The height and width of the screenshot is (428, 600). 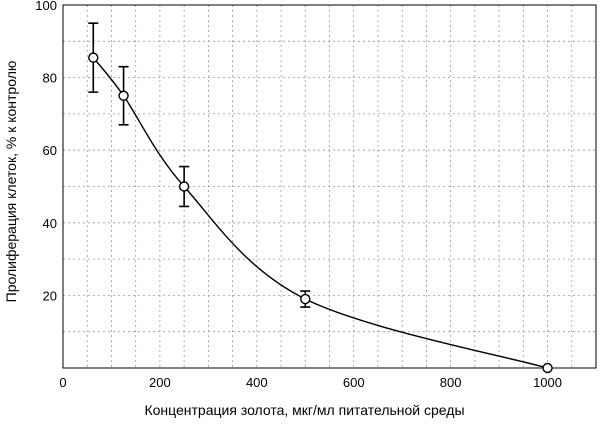 What do you see at coordinates (50, 223) in the screenshot?
I see `y-tick-label: 40` at bounding box center [50, 223].